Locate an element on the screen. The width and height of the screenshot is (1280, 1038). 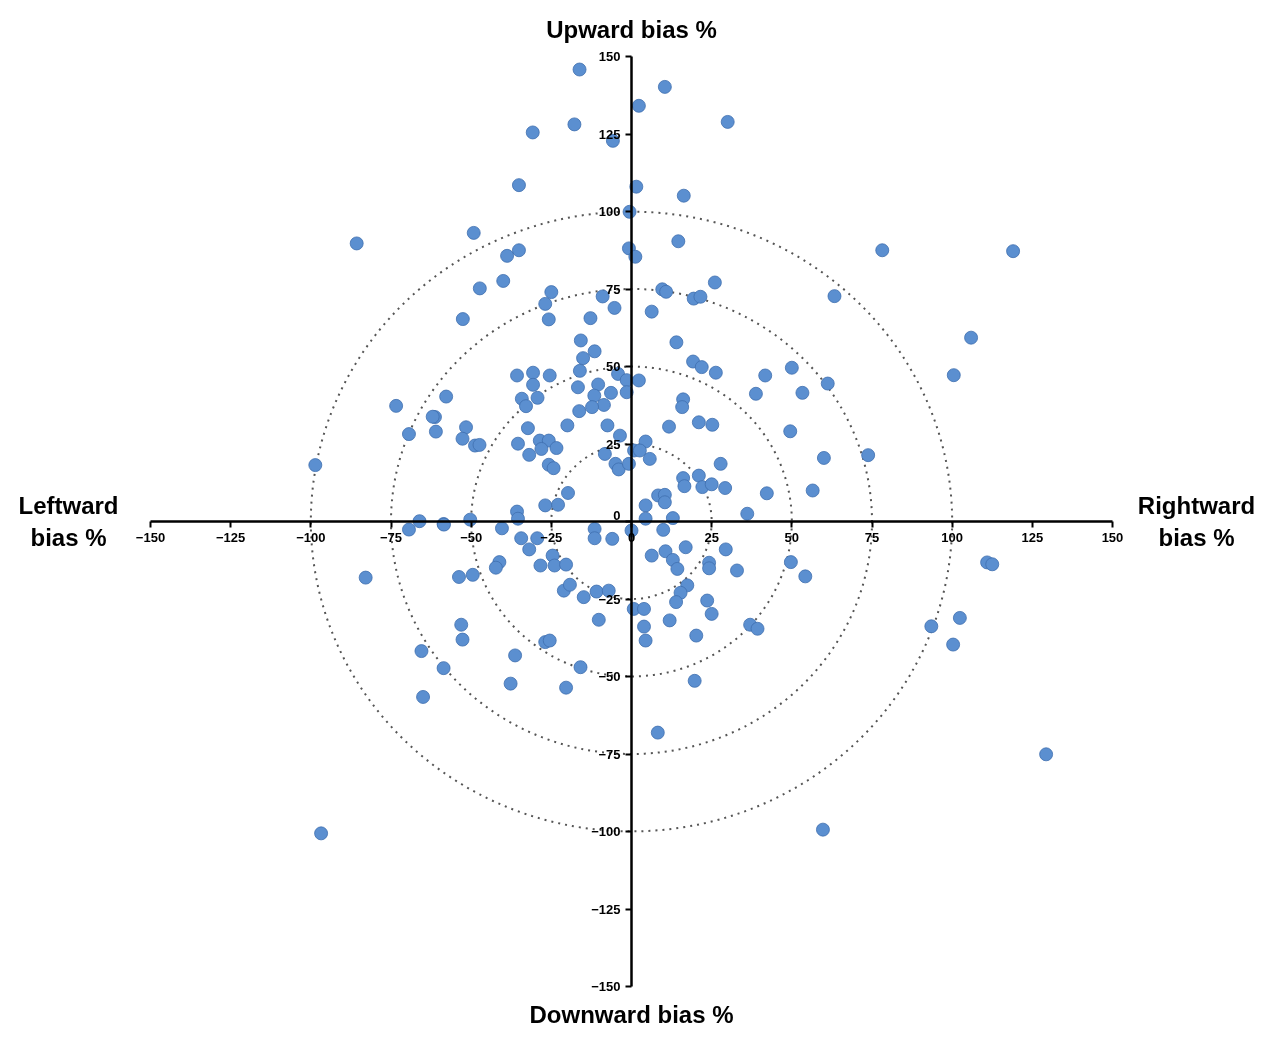
y-tick-label: −25 is located at coordinates (609, 599).